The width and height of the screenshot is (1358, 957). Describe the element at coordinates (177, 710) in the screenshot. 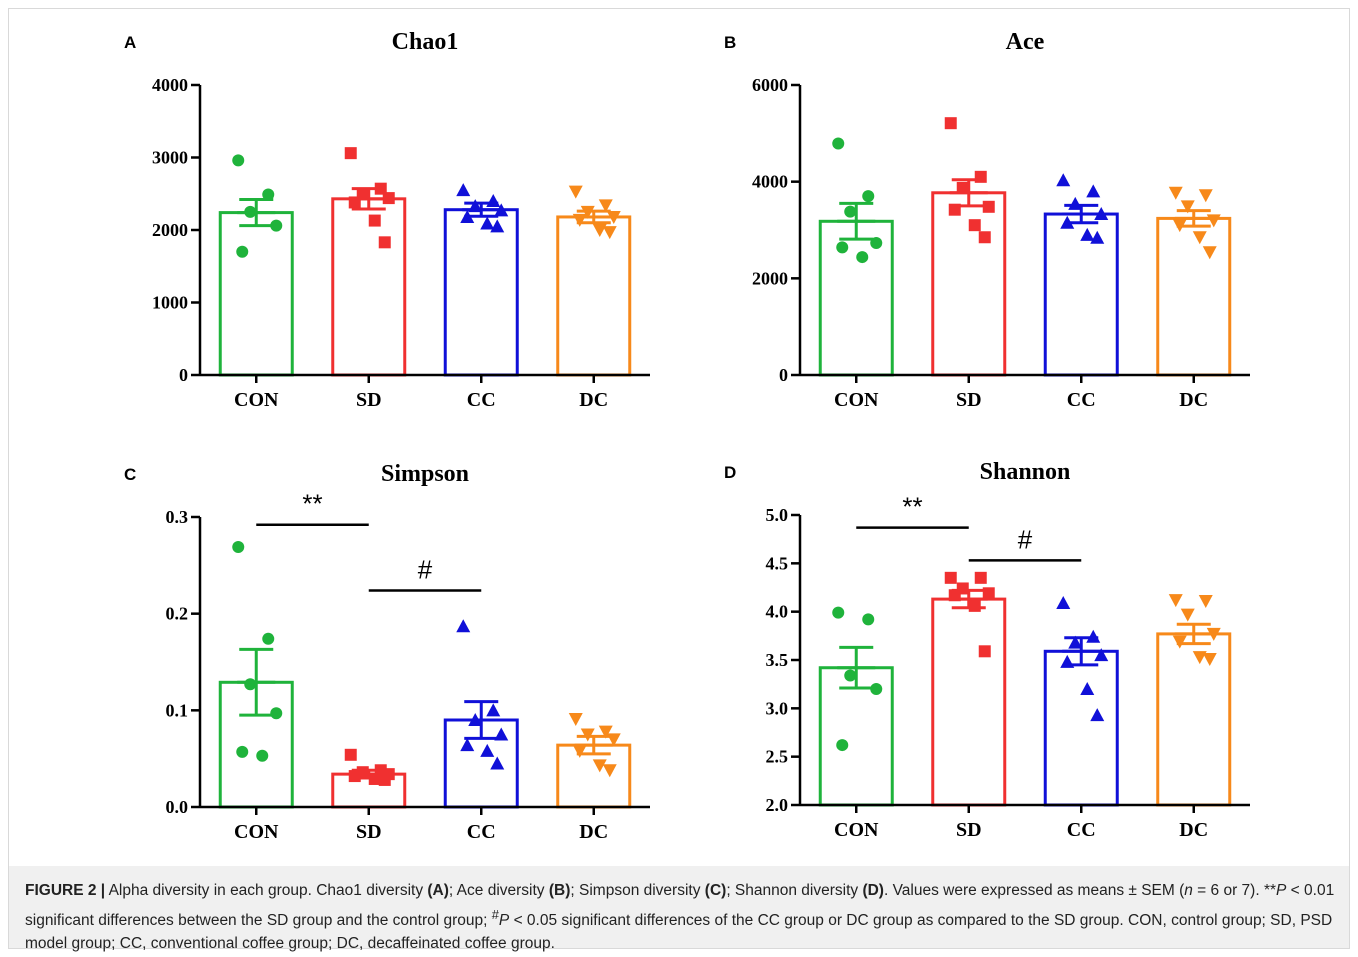

I see `y-tick-label: 0.1` at that location.